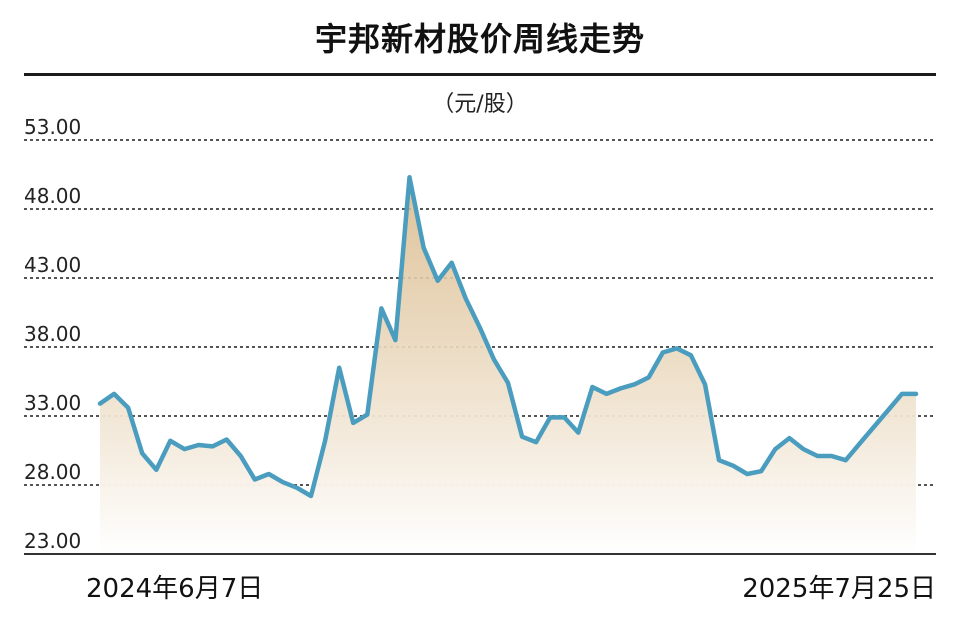 This screenshot has height=628, width=960. I want to click on y-tick-label: 48.00, so click(52, 196).